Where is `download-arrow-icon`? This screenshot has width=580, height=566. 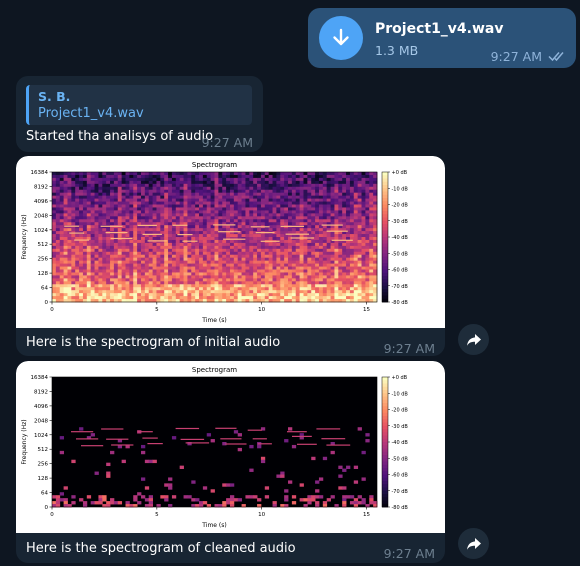
download-arrow-icon is located at coordinates (341, 37).